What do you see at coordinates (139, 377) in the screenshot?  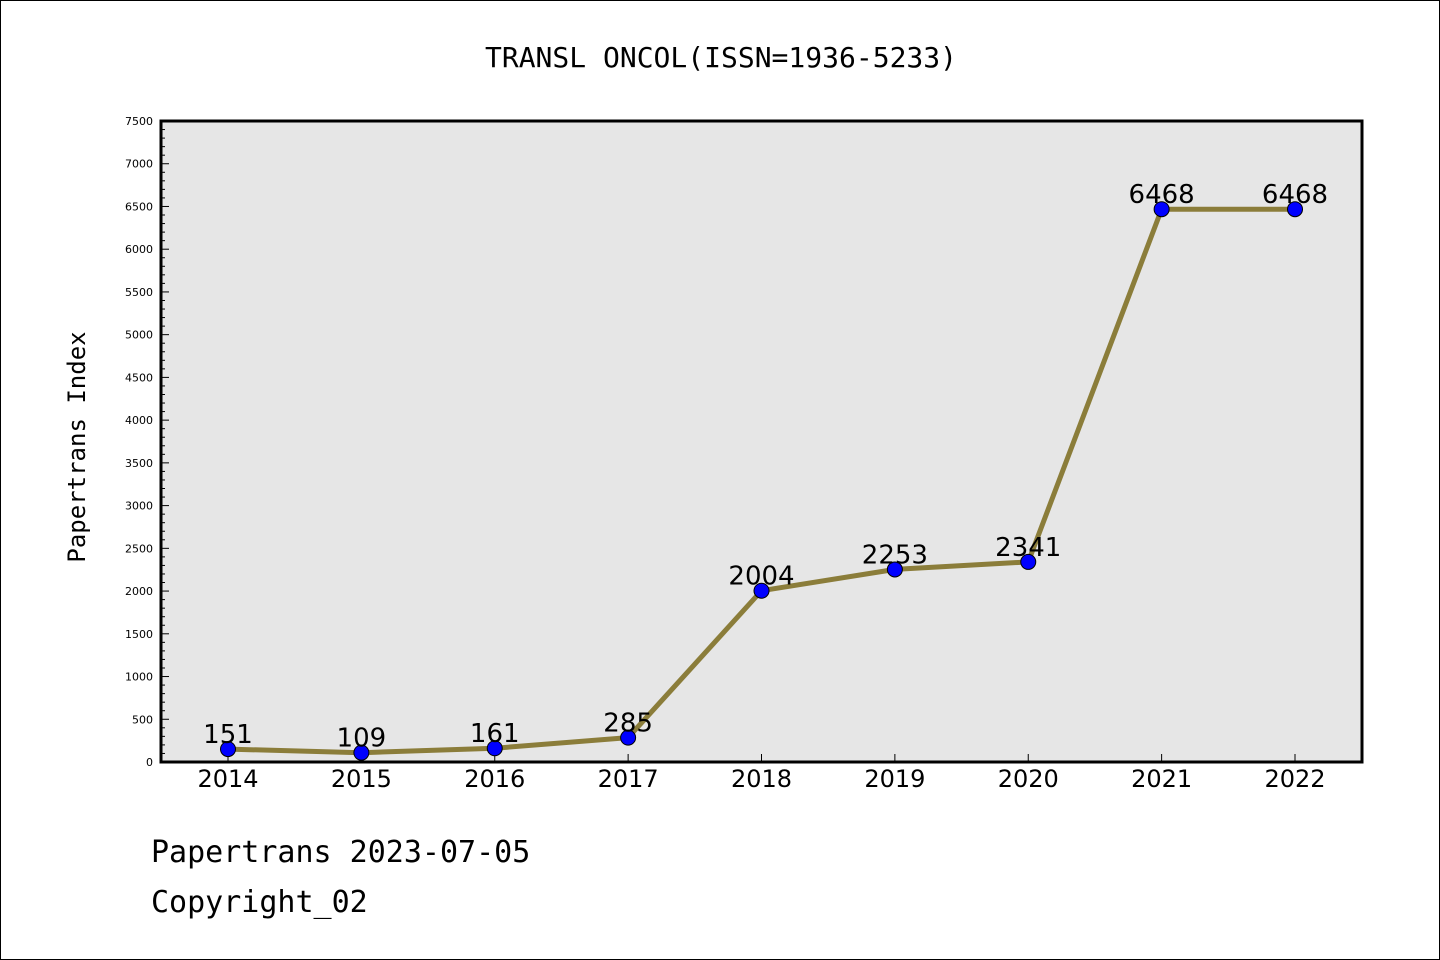 I see `y-tick-label: 4500` at bounding box center [139, 377].